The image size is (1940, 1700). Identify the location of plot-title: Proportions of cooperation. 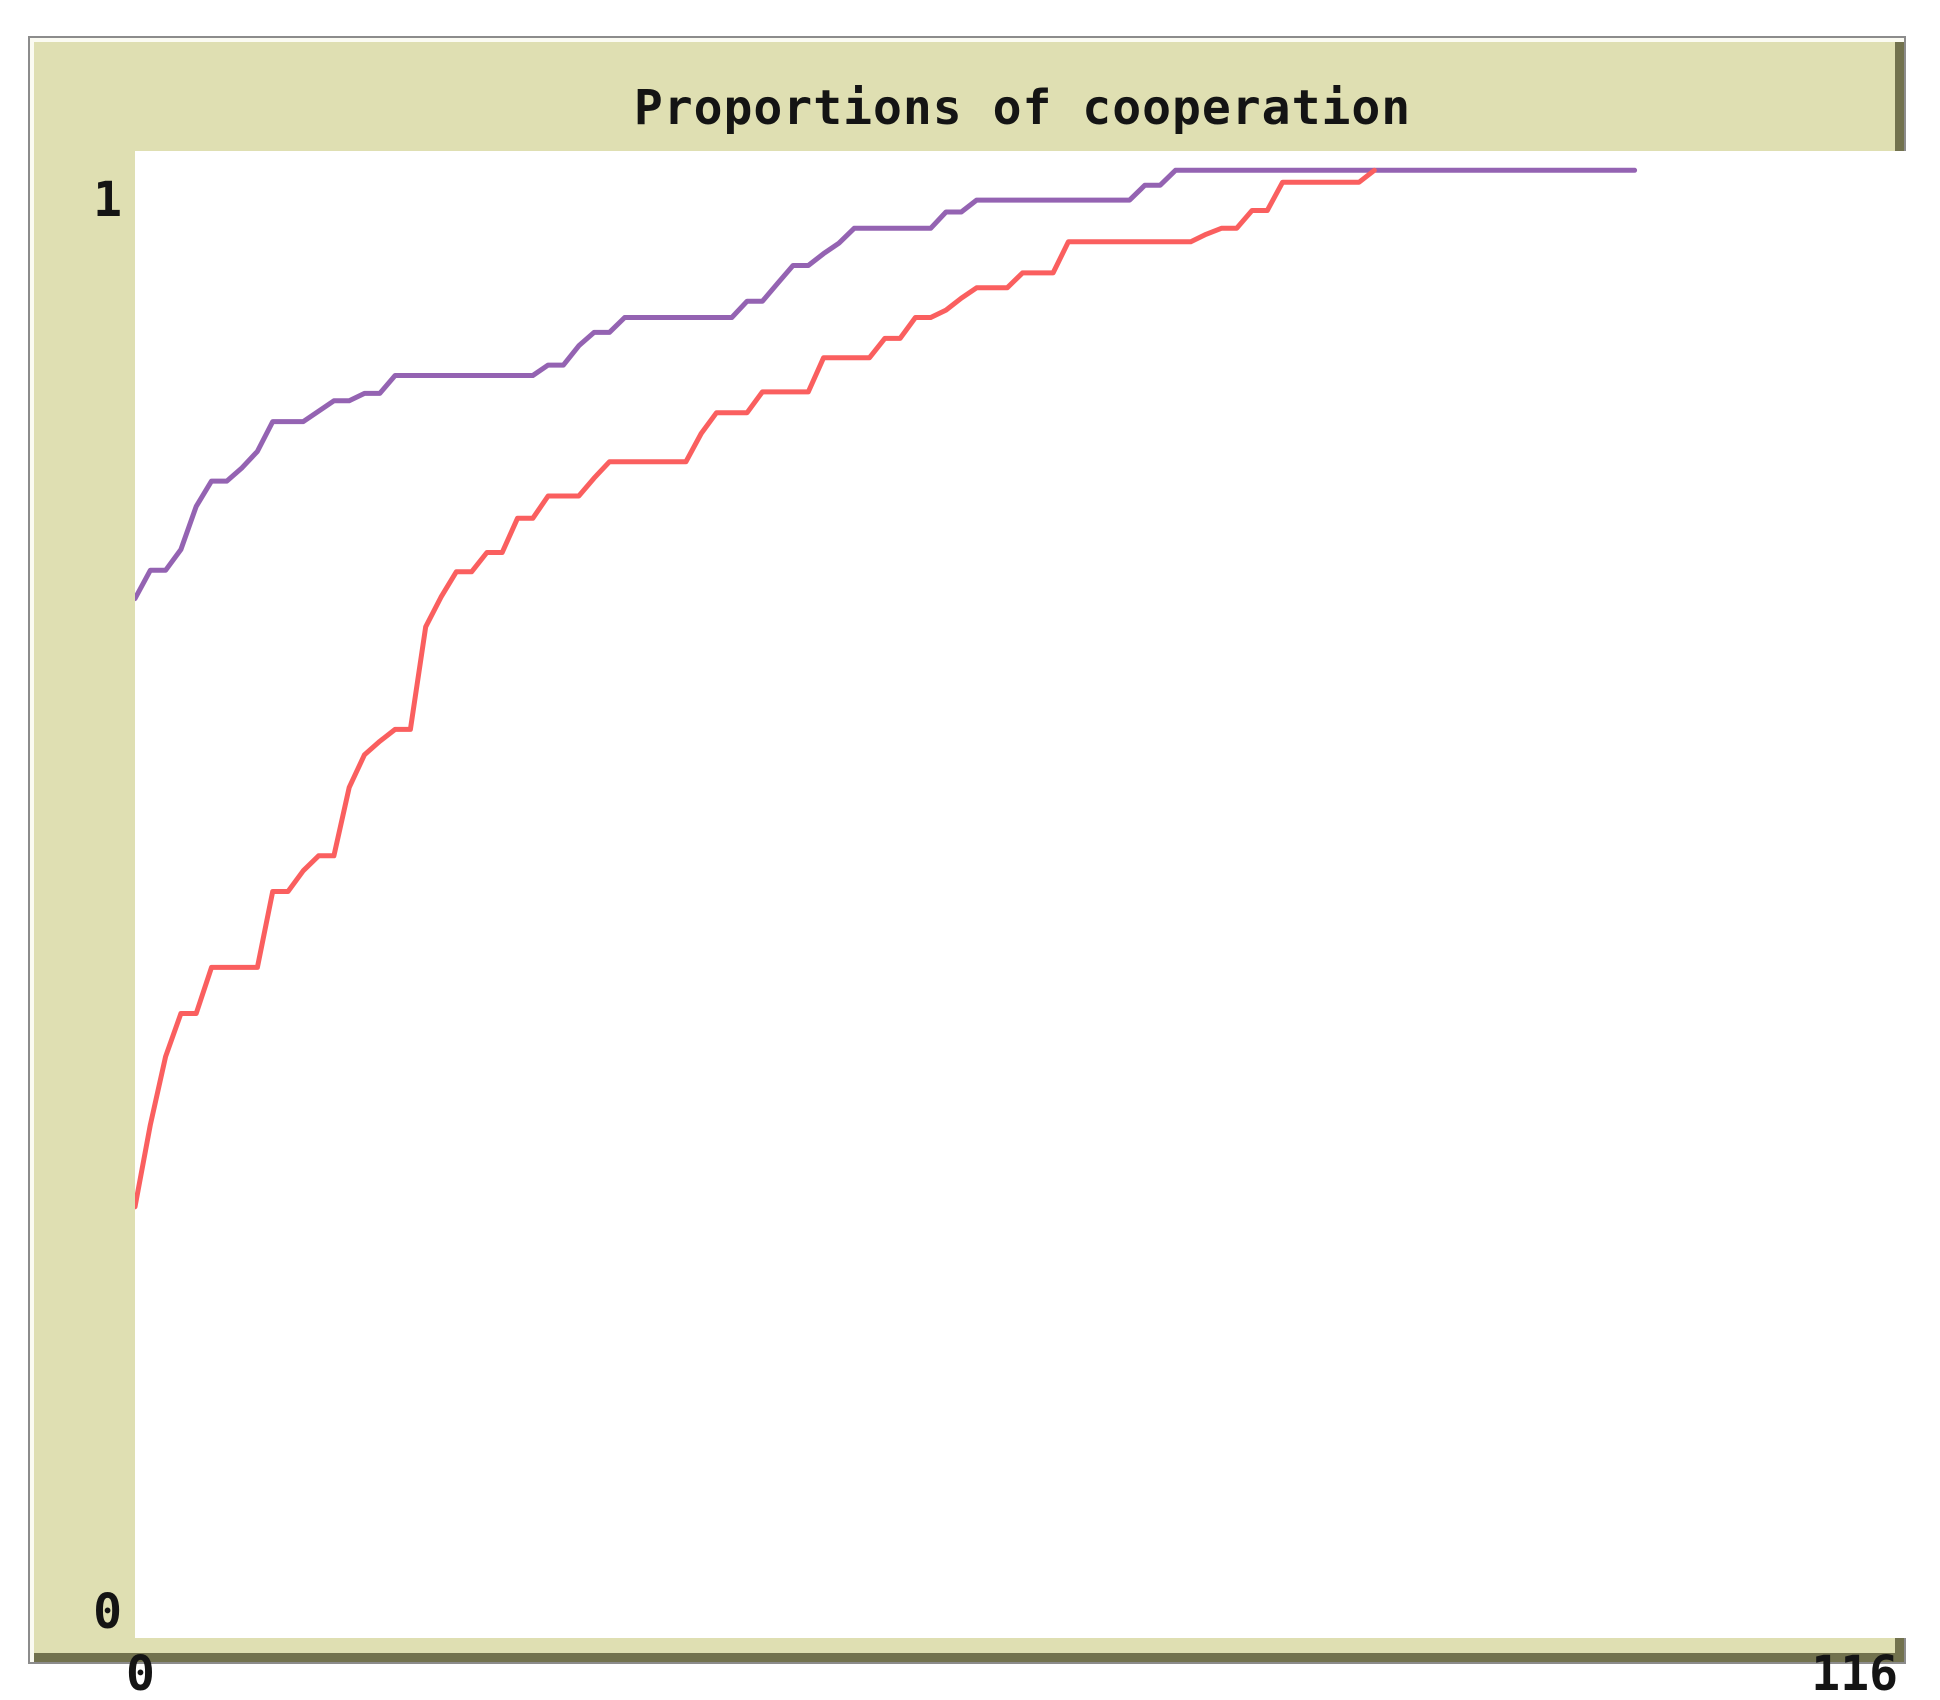
(1022, 108).